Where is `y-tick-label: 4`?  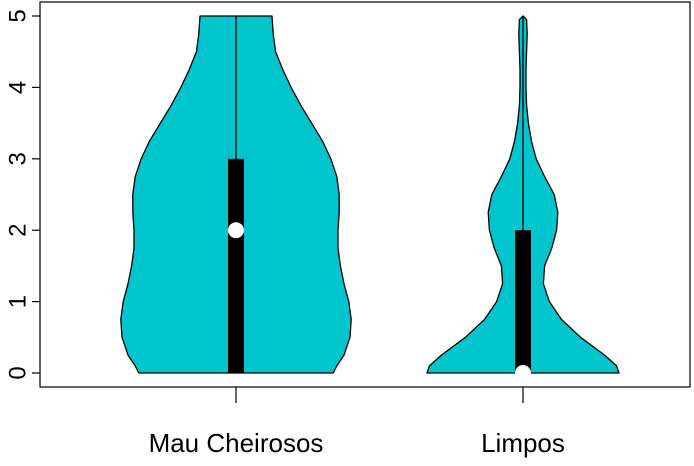
y-tick-label: 4 is located at coordinates (18, 87).